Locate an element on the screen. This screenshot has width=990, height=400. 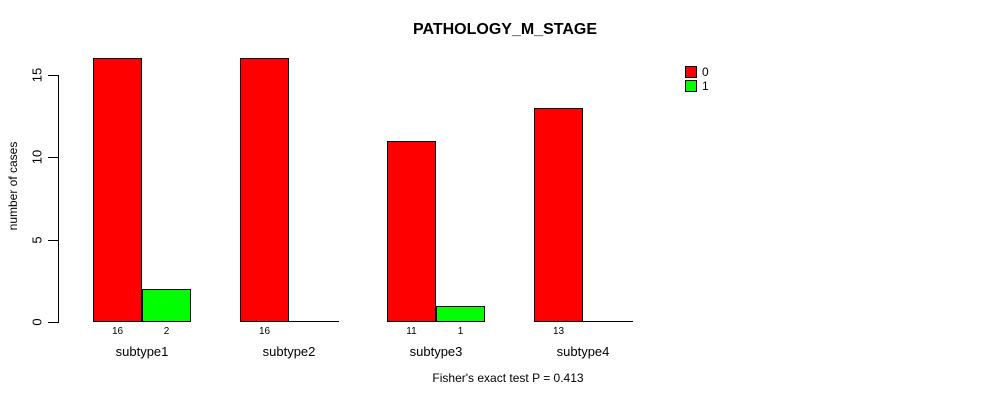
annotation-text: Fisher's exact test P = 0.413 is located at coordinates (508, 378).